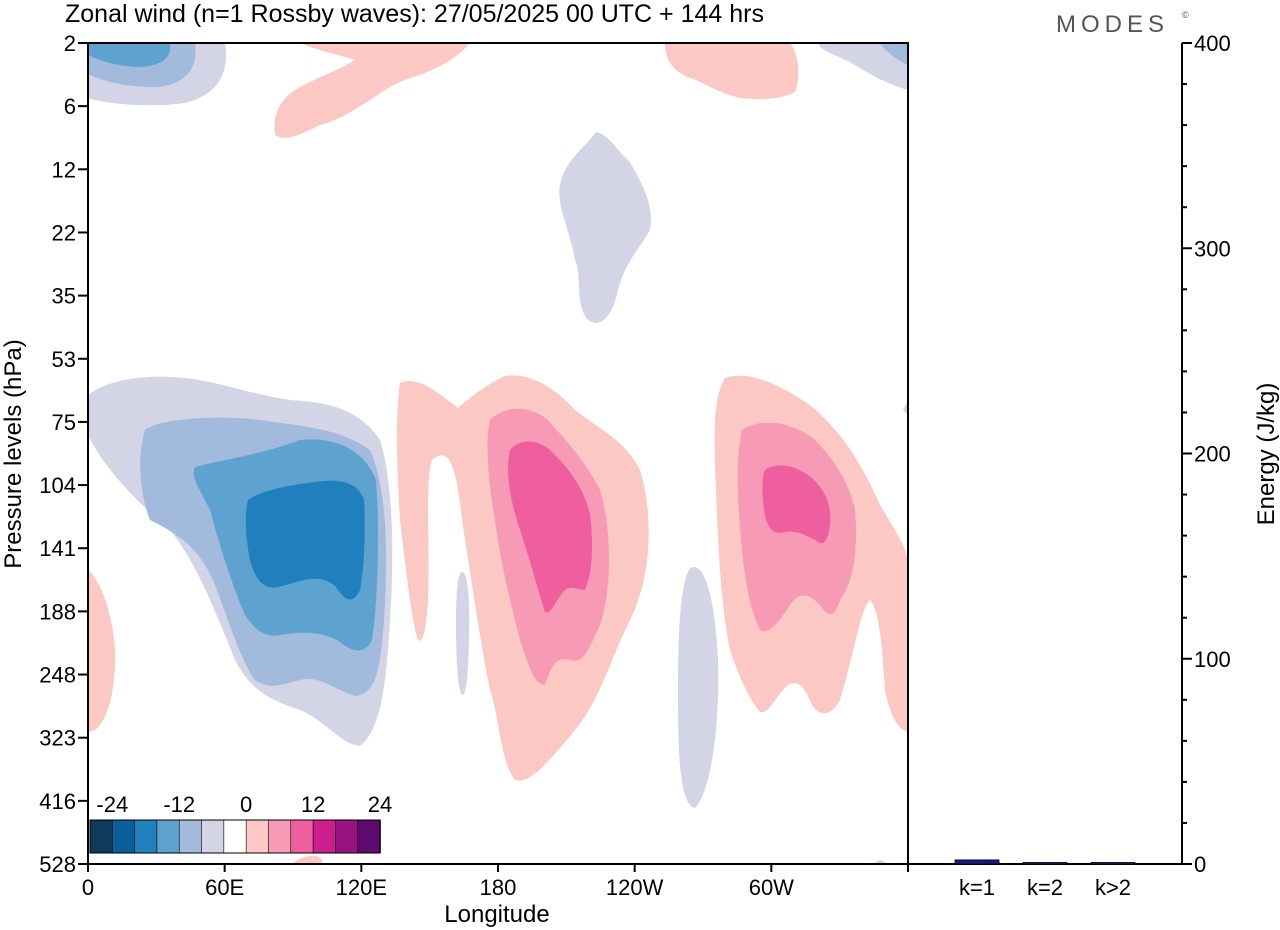 The height and width of the screenshot is (930, 1280). What do you see at coordinates (1212, 659) in the screenshot?
I see `energy-tick-label: 100` at bounding box center [1212, 659].